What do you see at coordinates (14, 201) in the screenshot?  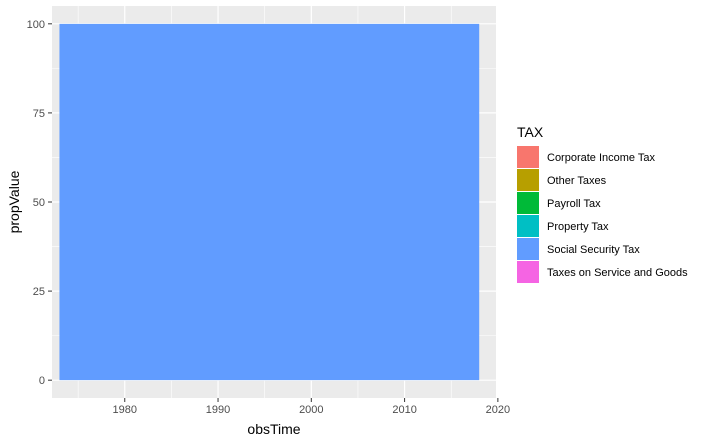 I see `y-axis-title: propValue` at bounding box center [14, 201].